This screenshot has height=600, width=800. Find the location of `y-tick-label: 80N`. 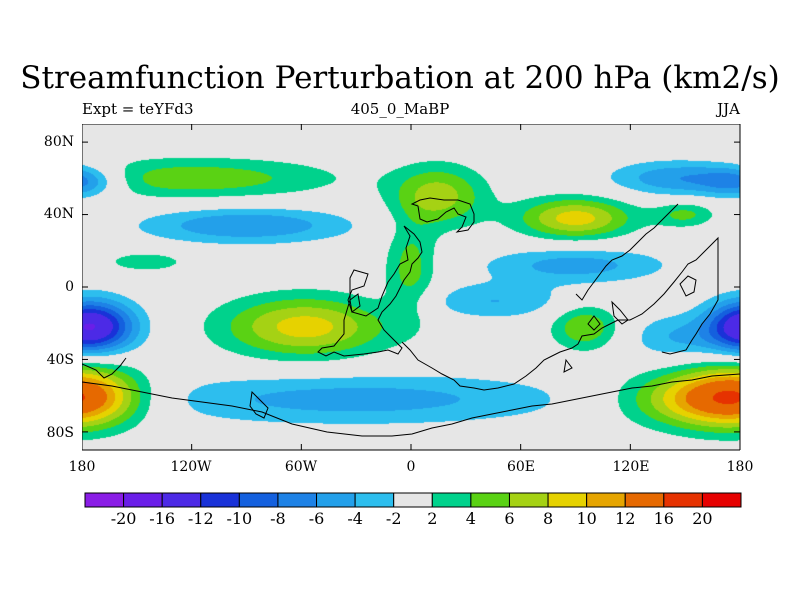

y-tick-label: 80N is located at coordinates (58, 142).